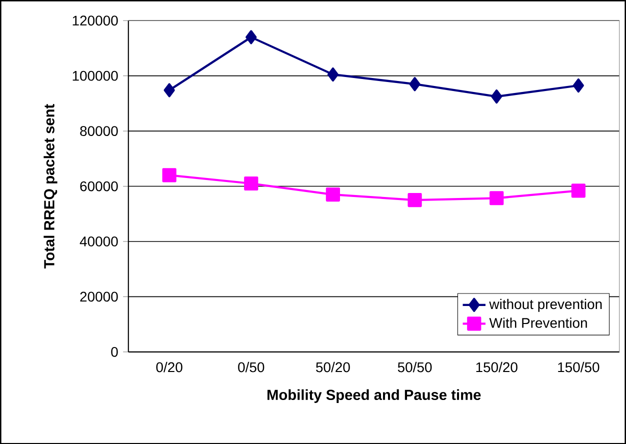  Describe the element at coordinates (538, 322) in the screenshot. I see `legend-label: With Prevention` at that location.